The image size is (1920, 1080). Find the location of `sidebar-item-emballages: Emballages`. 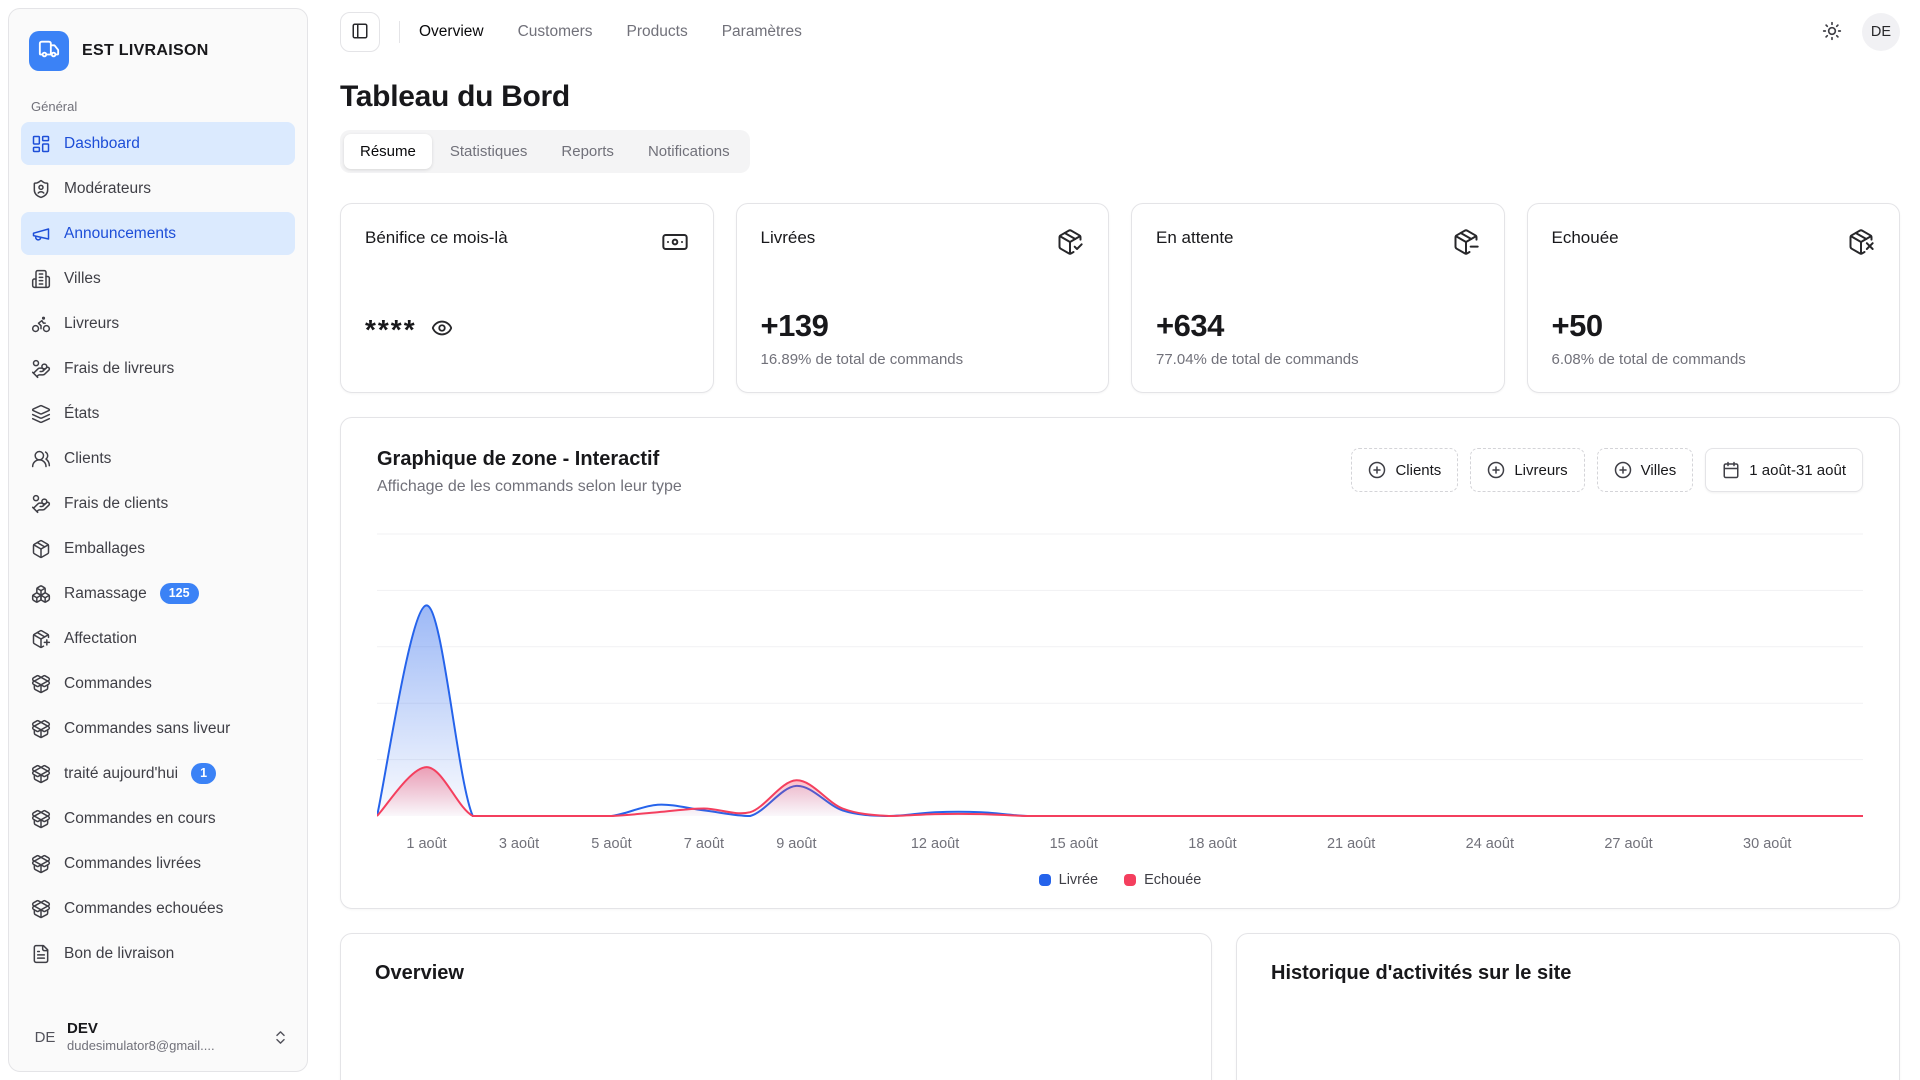

sidebar-item-emballages: Emballages is located at coordinates (158, 548).